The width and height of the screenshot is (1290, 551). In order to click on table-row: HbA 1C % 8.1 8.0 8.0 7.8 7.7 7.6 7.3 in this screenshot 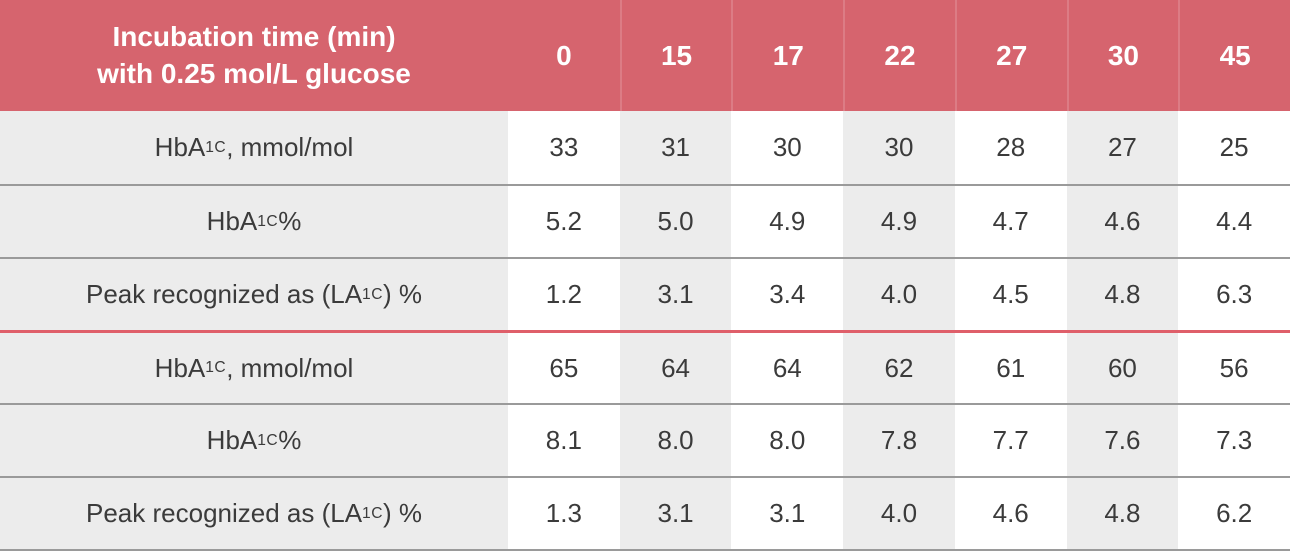, I will do `click(645, 439)`.